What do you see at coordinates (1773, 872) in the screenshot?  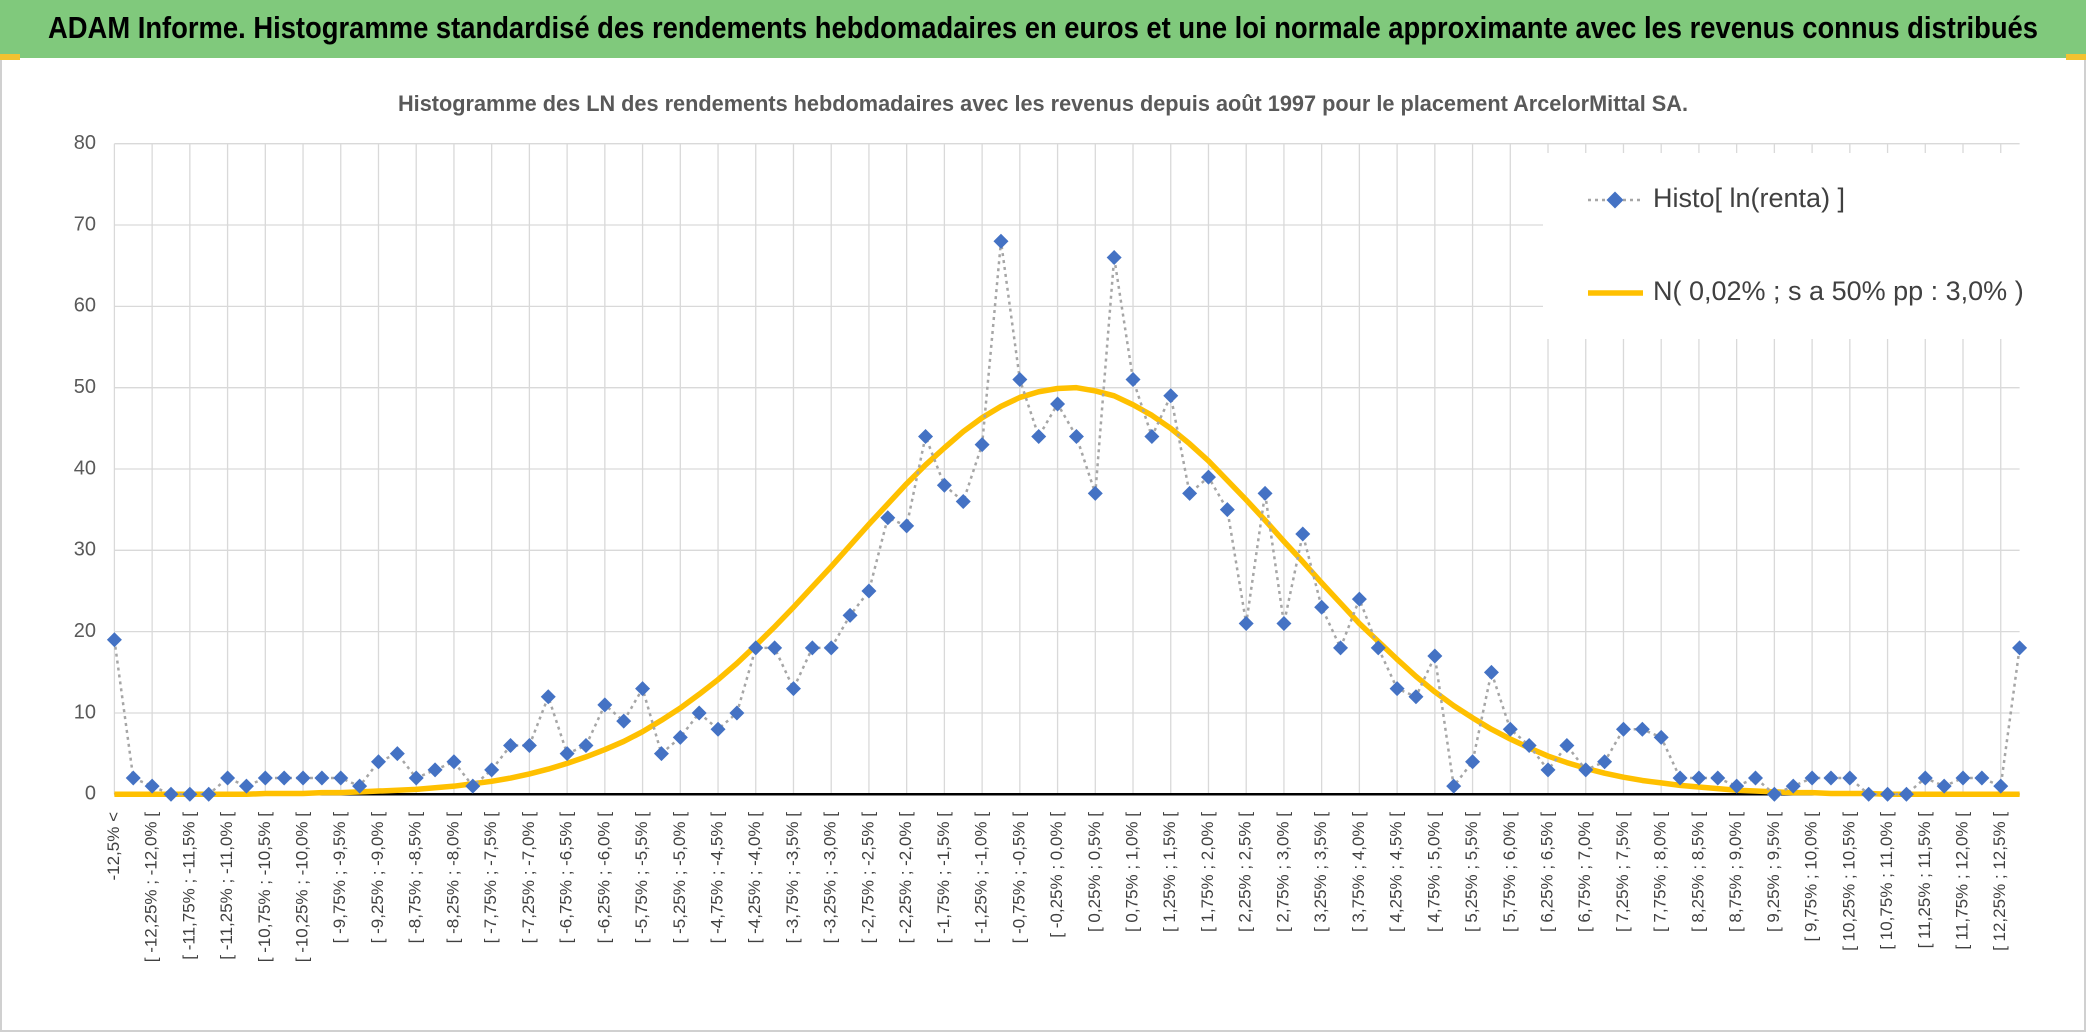 I see `x-tick-label: [ 9,25% ; 9,5% [` at bounding box center [1773, 872].